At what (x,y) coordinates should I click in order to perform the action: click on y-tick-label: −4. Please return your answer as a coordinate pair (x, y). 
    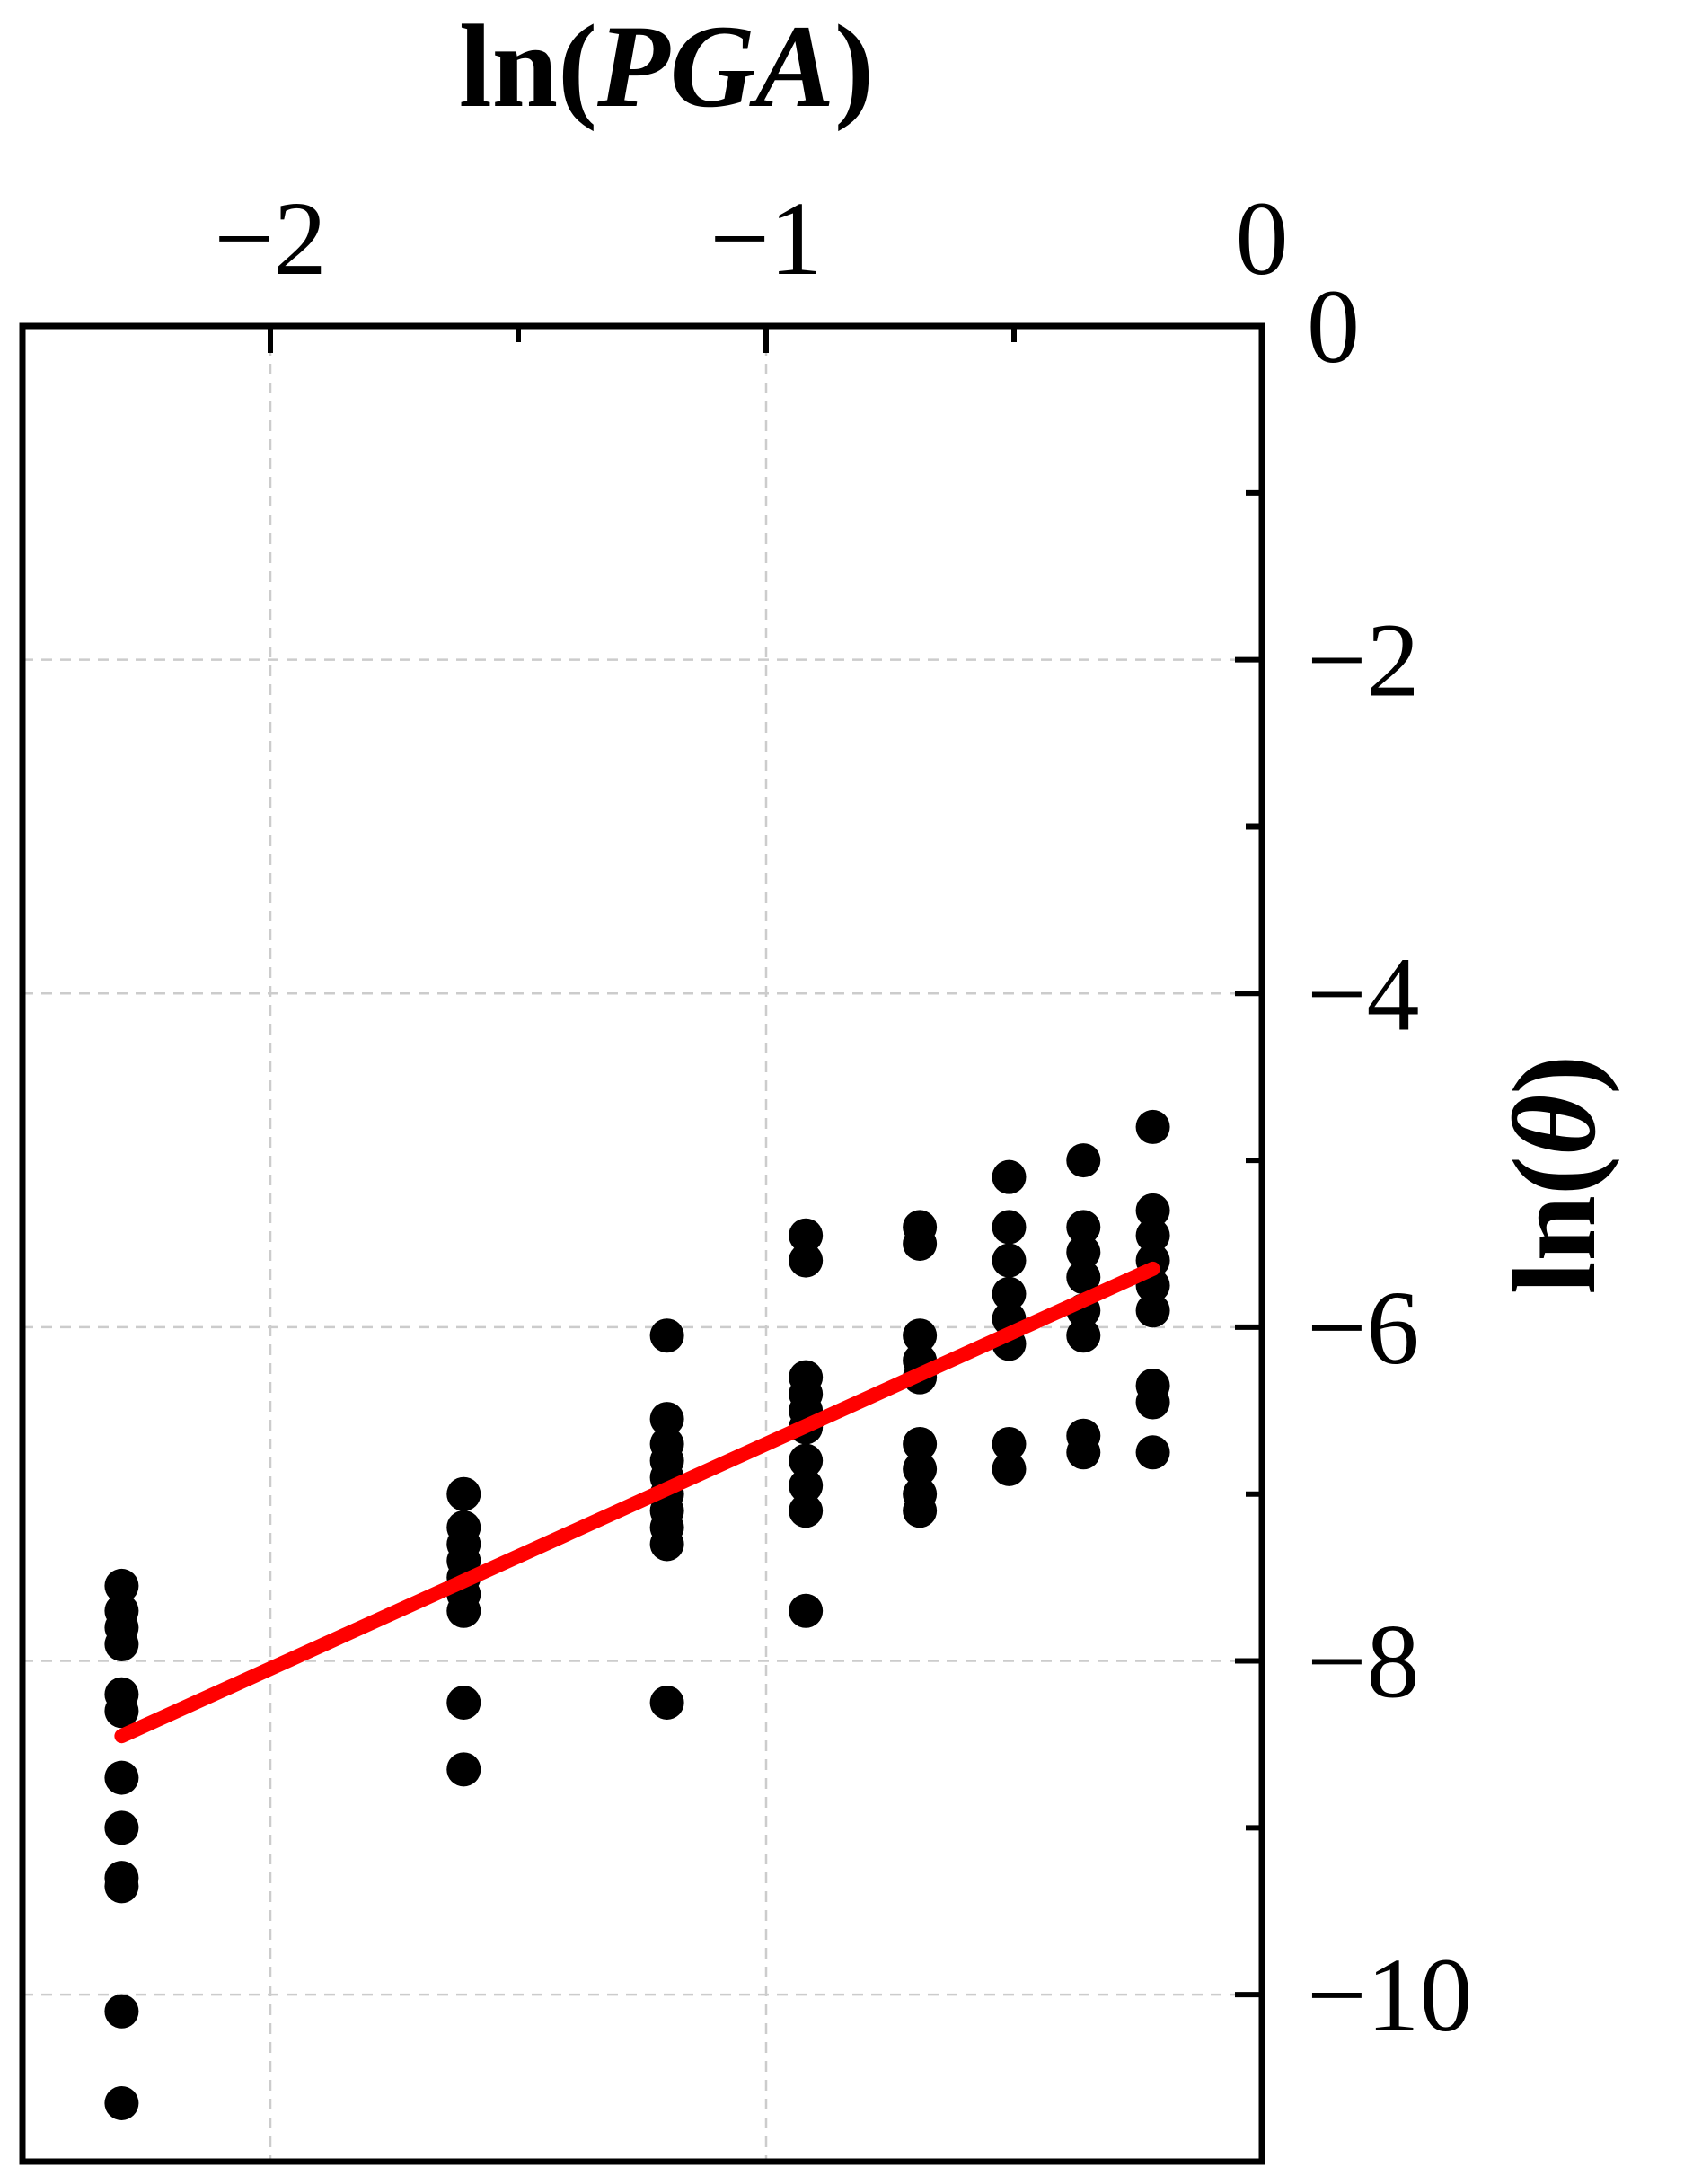
    Looking at the image, I should click on (1363, 993).